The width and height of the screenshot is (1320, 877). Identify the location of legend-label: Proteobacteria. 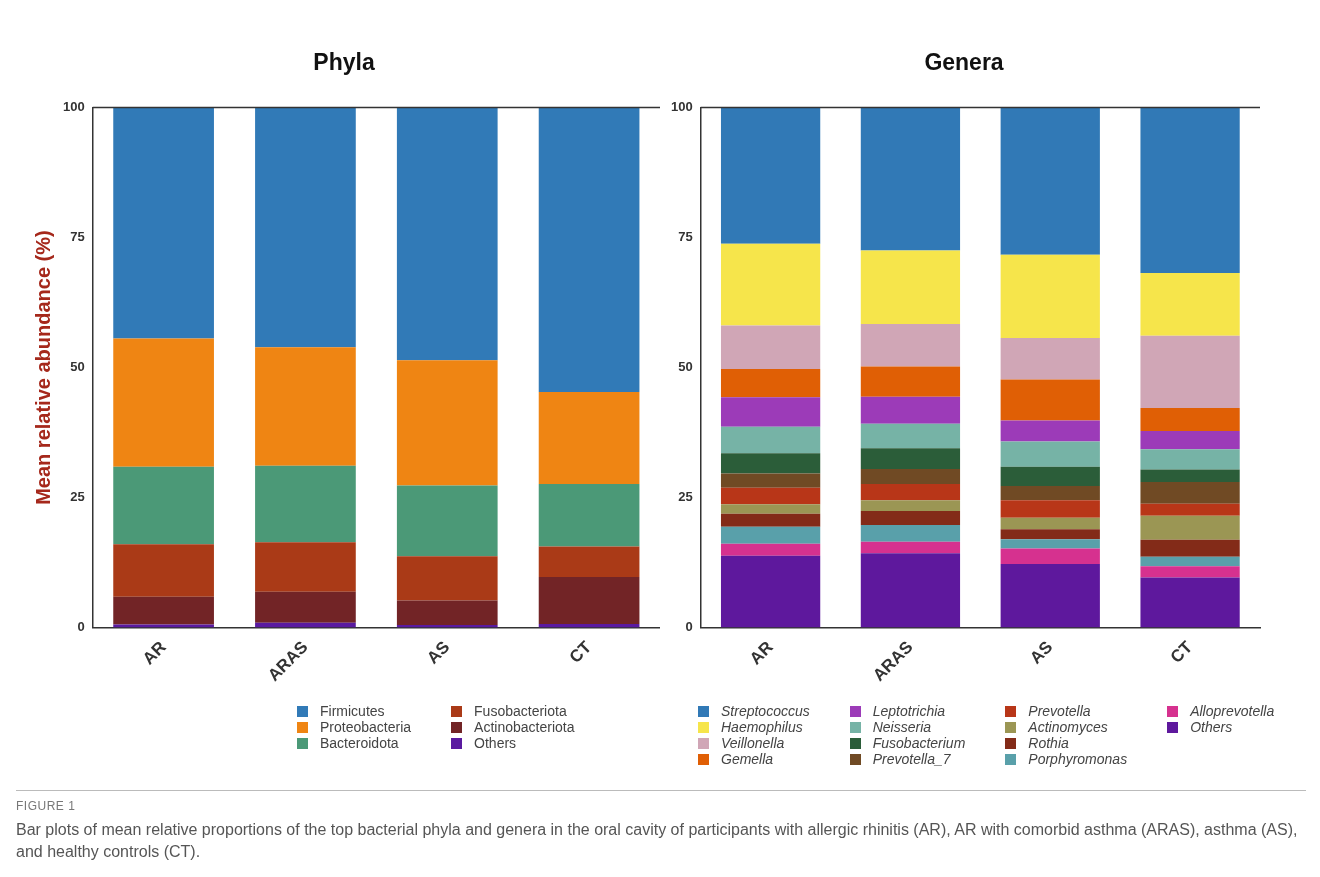
(365, 727).